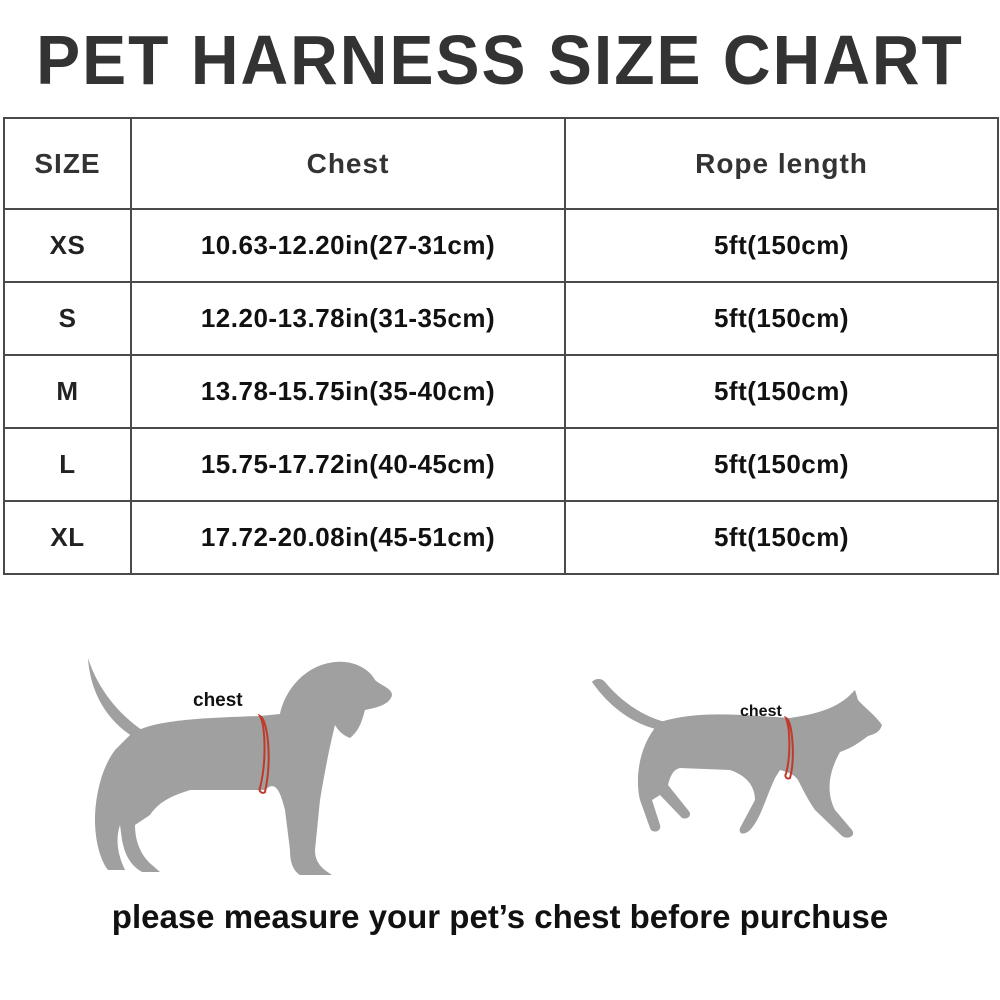  I want to click on cat-illustration: chest, so click(740, 765).